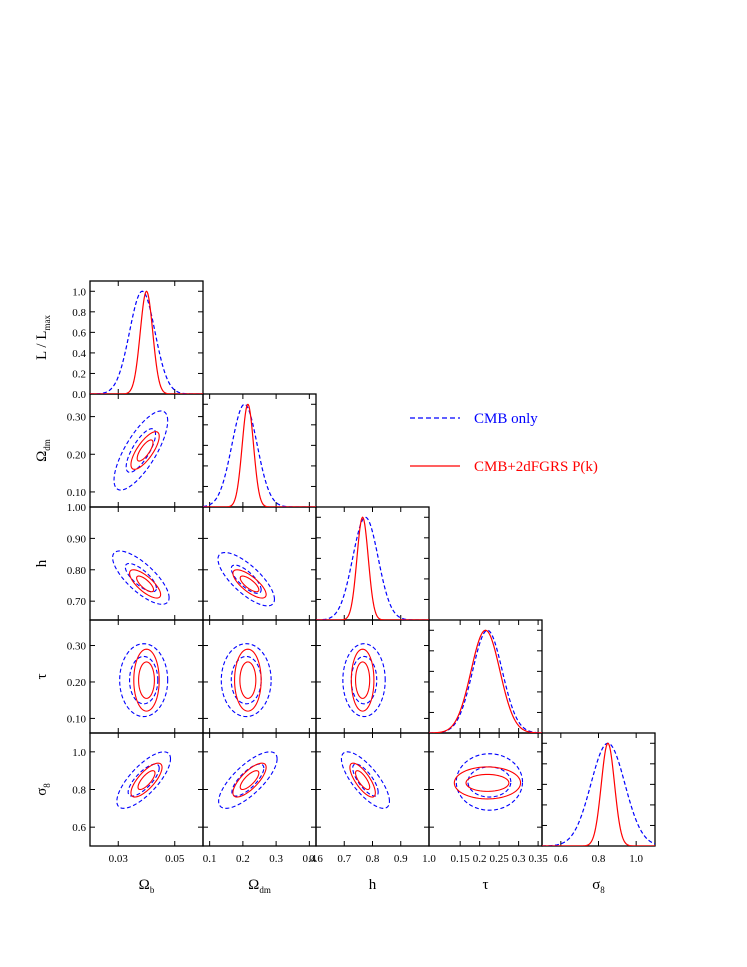 Image resolution: width=747 pixels, height=967 pixels. Describe the element at coordinates (504, 443) in the screenshot. I see `legend: CMB only CMB+2dFGRS P(k)` at that location.